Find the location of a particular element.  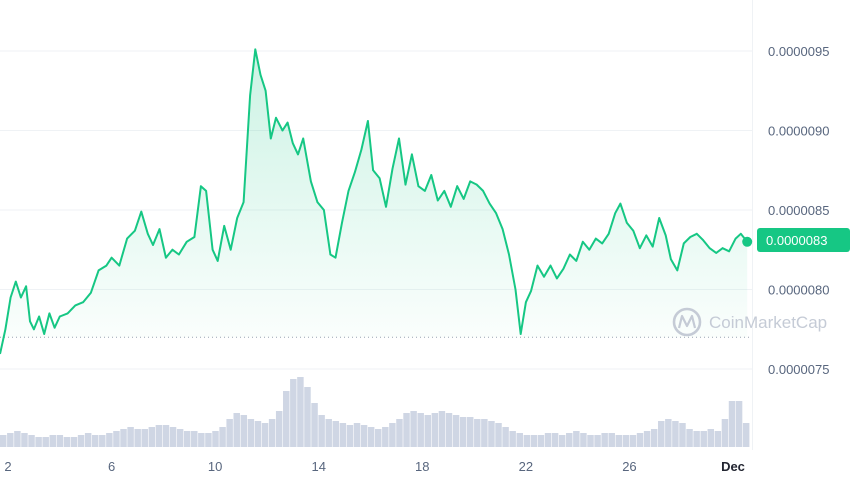

current-price-label: 0.0000083 is located at coordinates (796, 240).